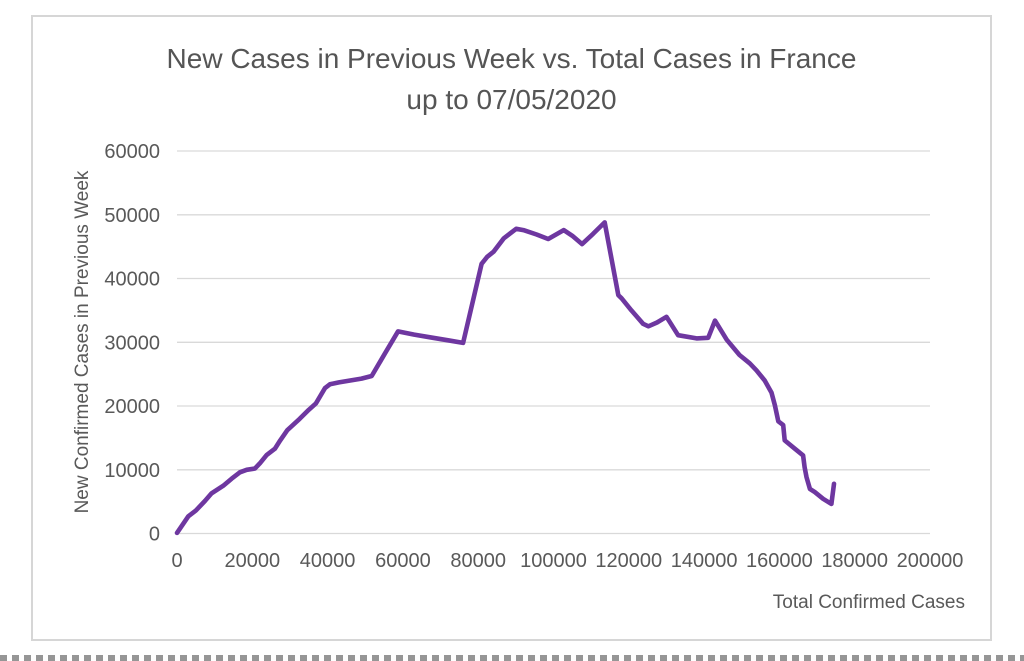 This screenshot has height=661, width=1024. Describe the element at coordinates (704, 561) in the screenshot. I see `x-tick-label: 140000` at that location.